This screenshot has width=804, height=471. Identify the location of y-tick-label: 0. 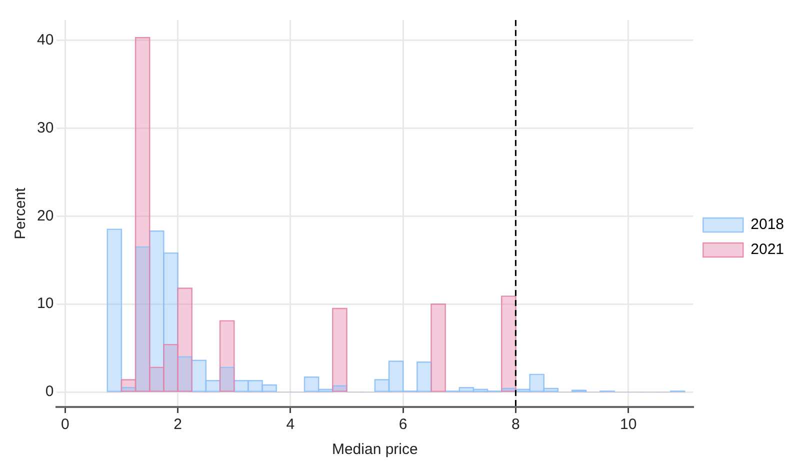
(49, 391).